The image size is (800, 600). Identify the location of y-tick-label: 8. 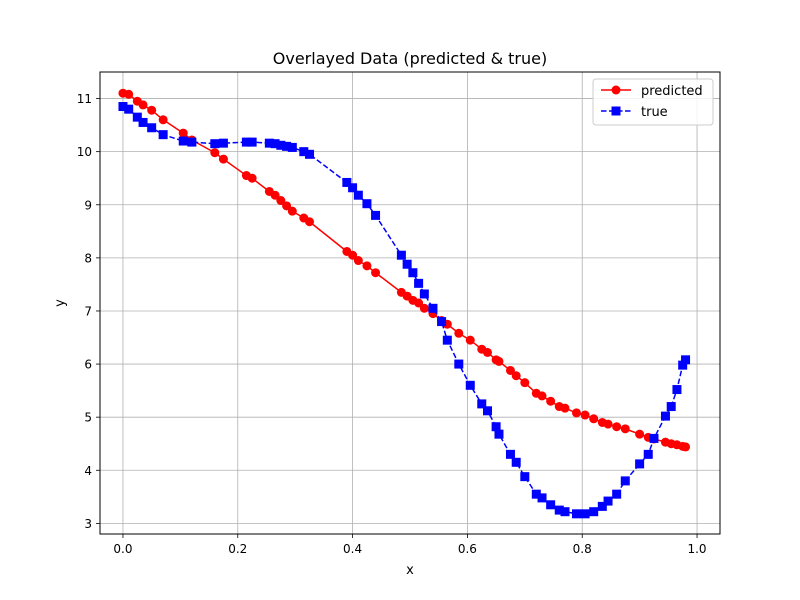
(88, 258).